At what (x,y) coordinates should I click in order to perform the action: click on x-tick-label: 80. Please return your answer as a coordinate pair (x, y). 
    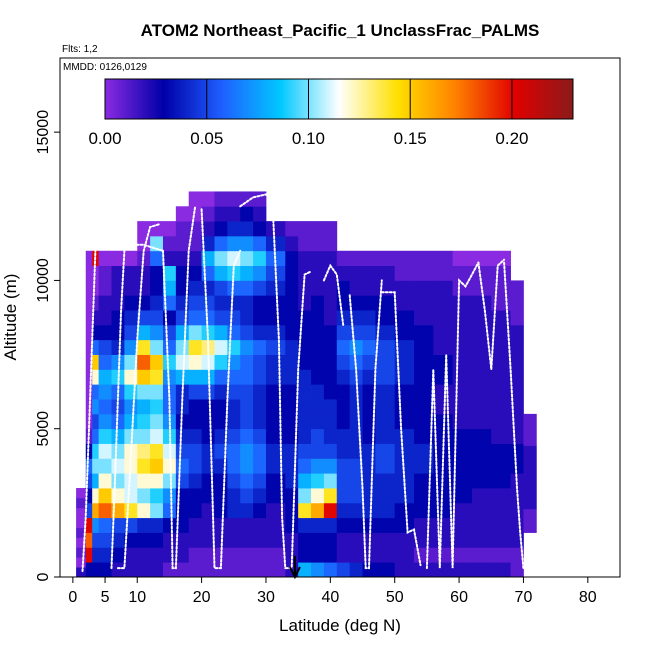
    Looking at the image, I should click on (588, 597).